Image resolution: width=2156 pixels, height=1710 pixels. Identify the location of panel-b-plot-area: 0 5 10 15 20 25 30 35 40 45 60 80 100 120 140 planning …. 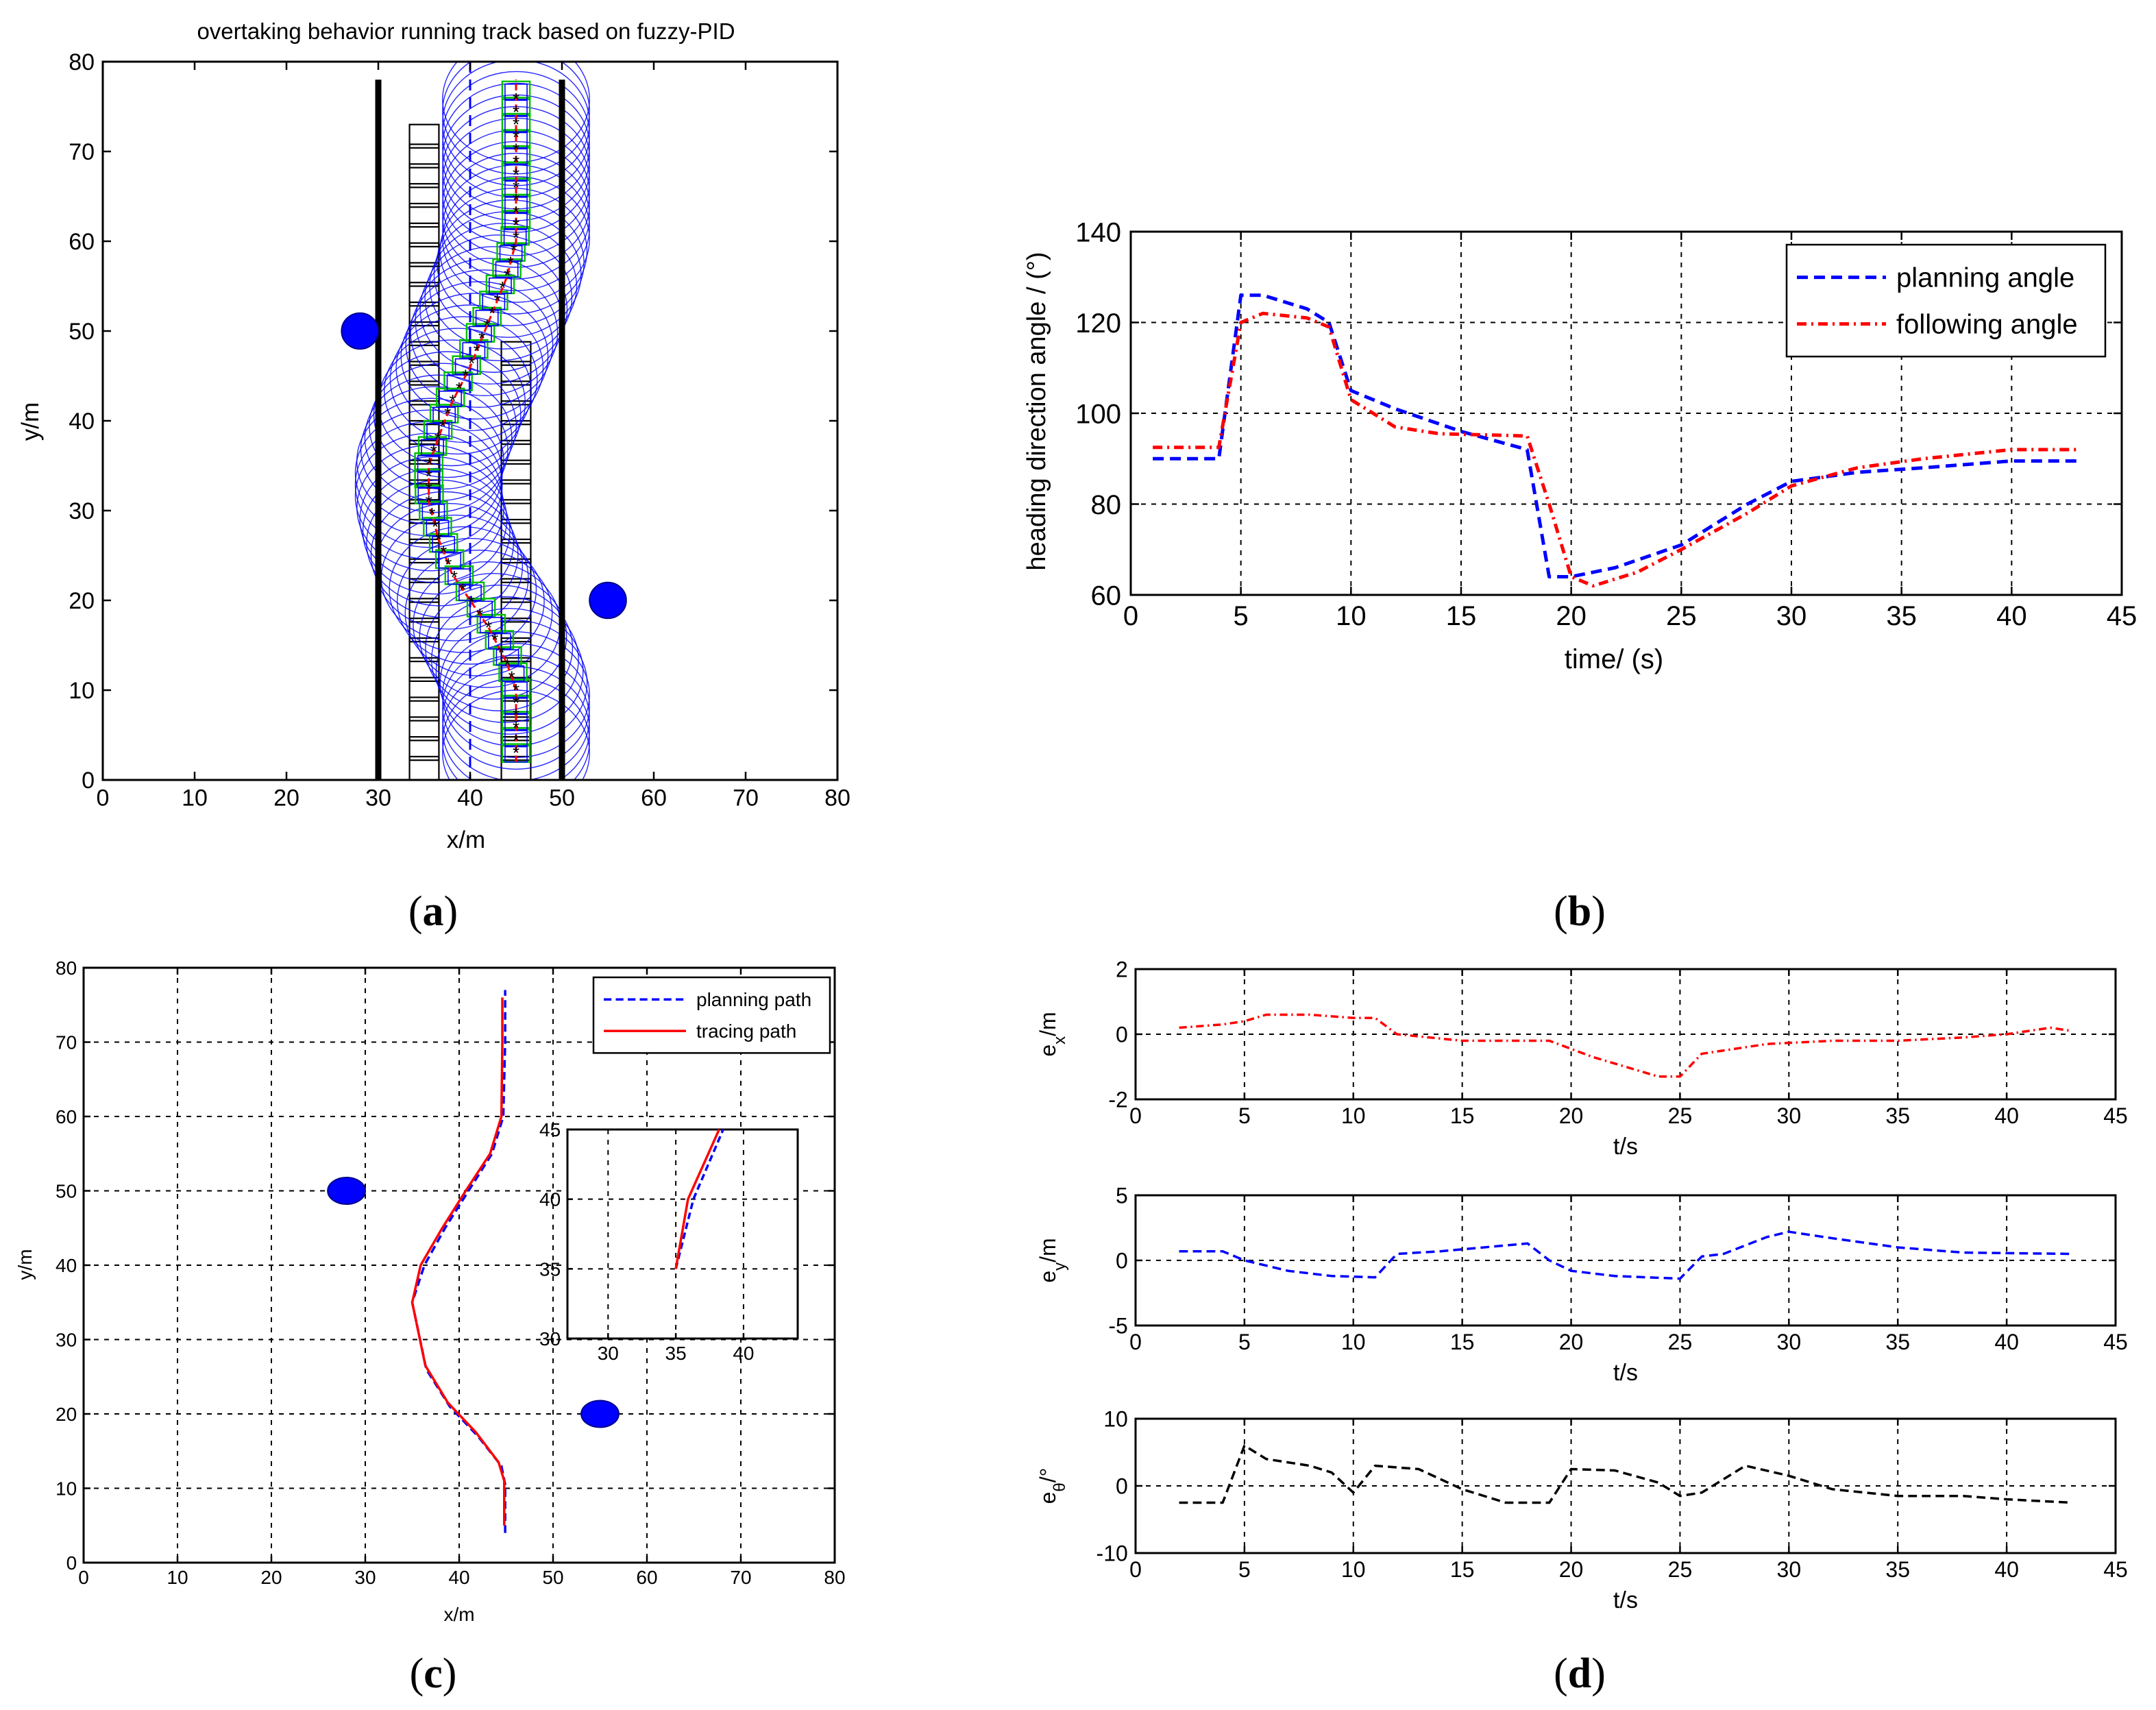
(1606, 424).